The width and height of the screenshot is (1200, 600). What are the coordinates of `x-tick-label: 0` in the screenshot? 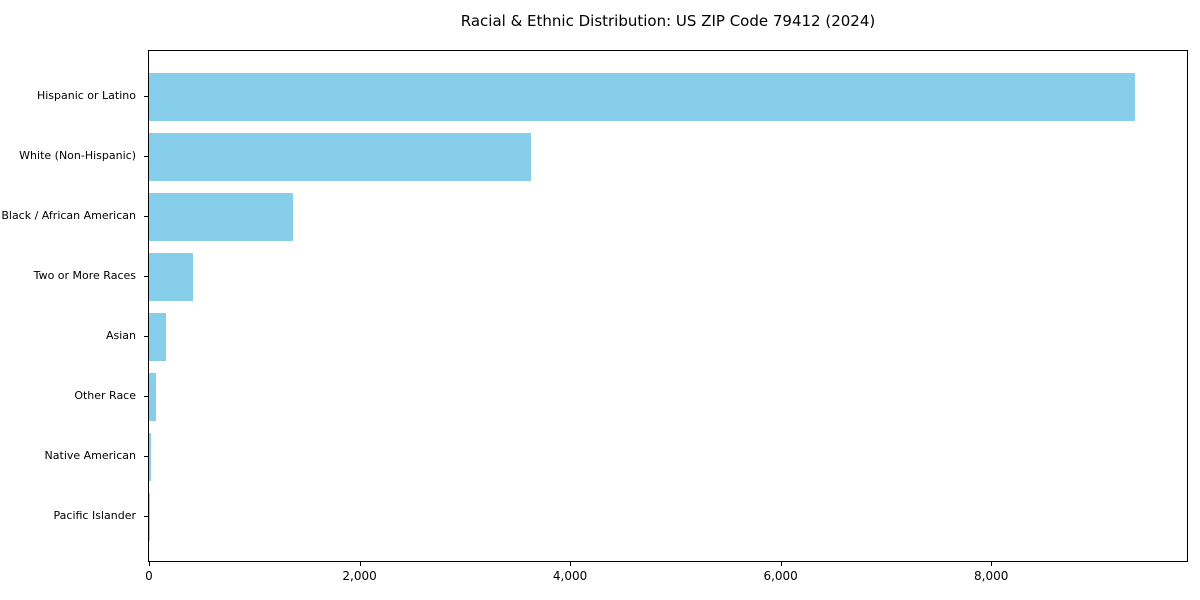 It's located at (149, 576).